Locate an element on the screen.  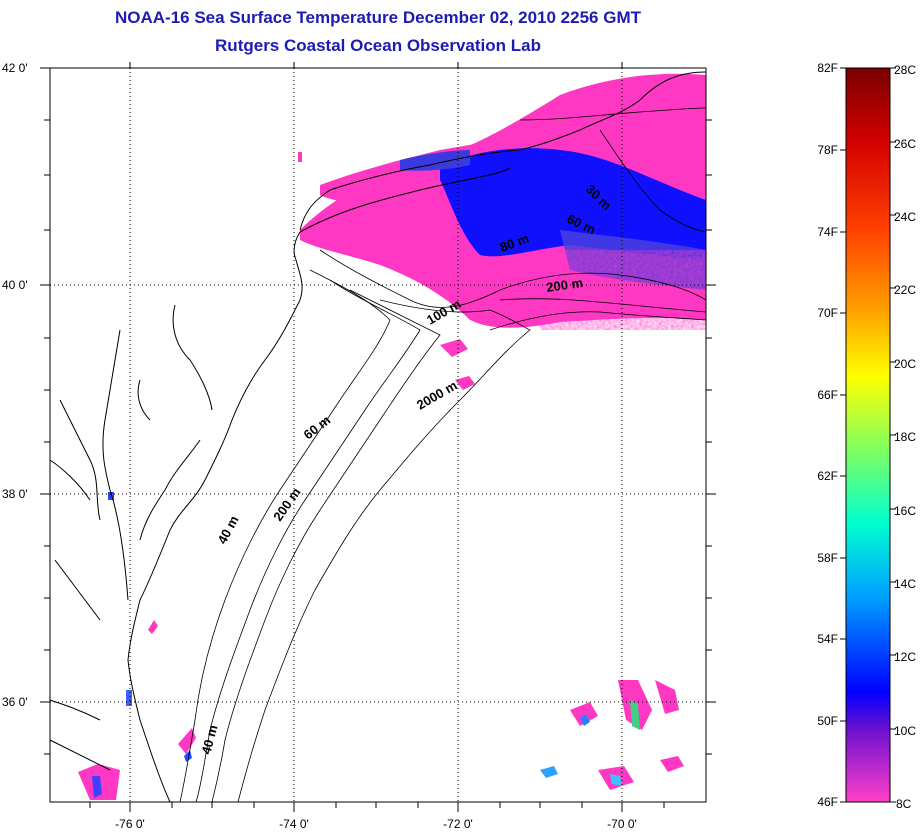
lat-label: 42 0' is located at coordinates (15, 68).